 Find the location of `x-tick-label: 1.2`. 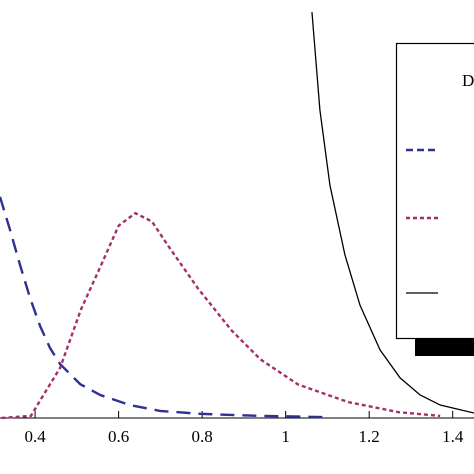

x-tick-label: 1.2 is located at coordinates (369, 436).